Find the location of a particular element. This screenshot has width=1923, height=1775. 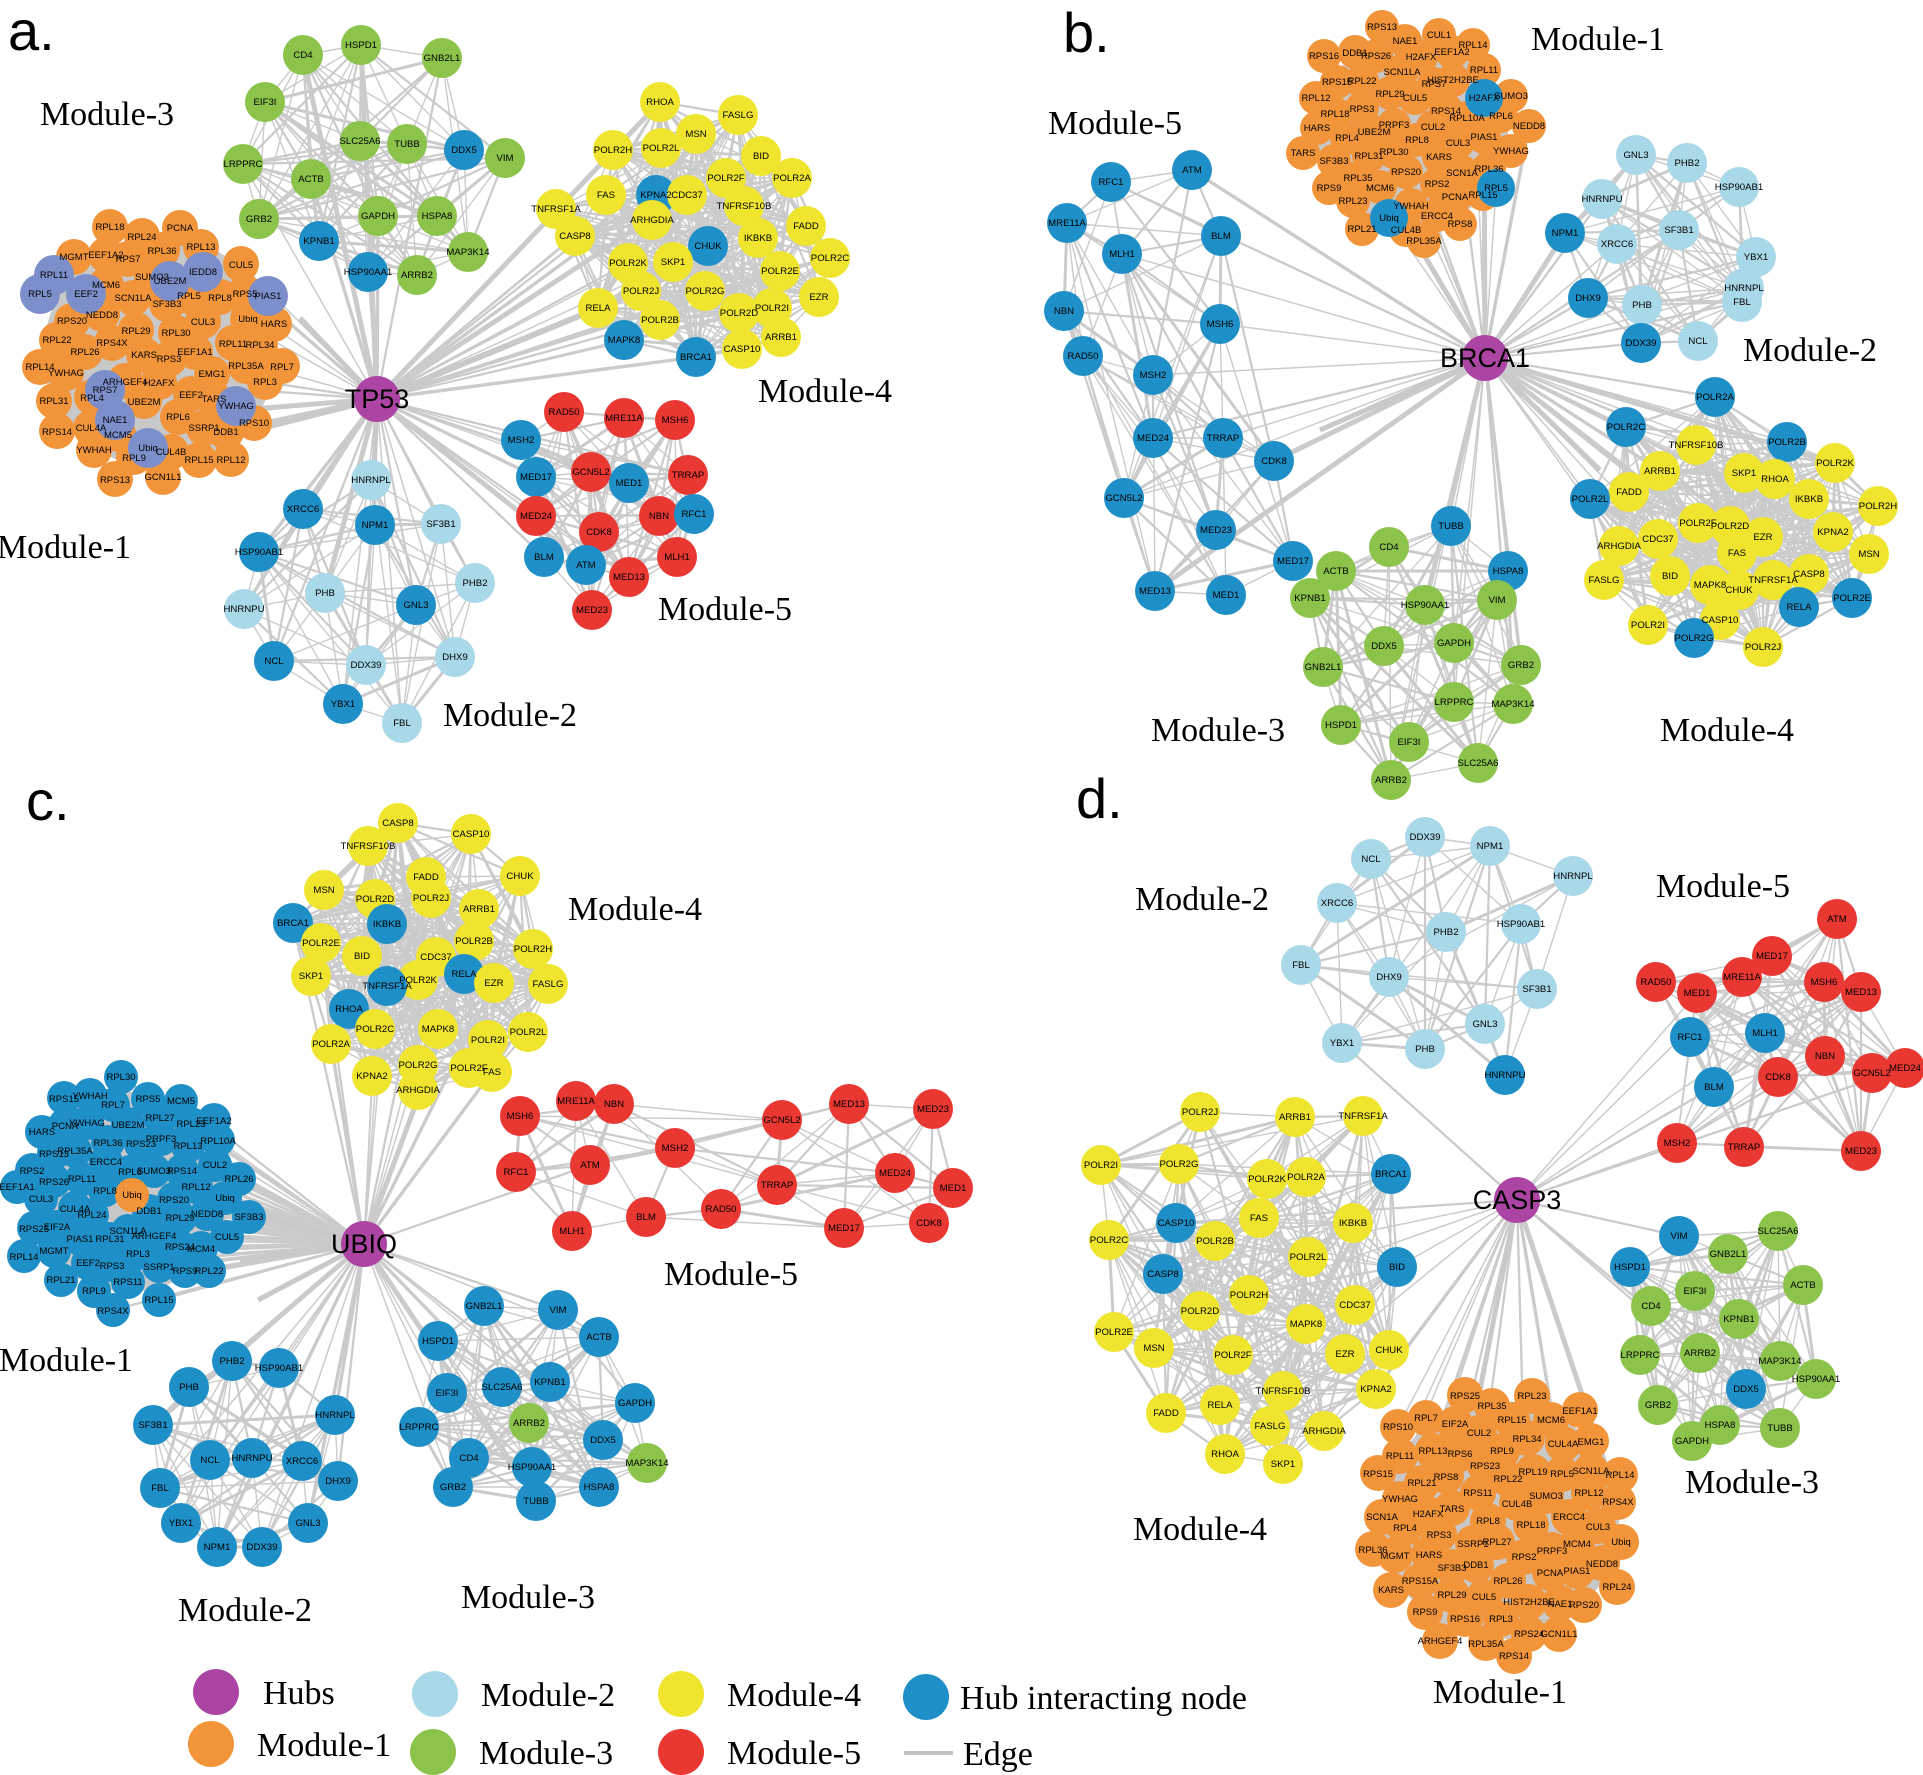

svg-text: FAS is located at coordinates (606, 195).